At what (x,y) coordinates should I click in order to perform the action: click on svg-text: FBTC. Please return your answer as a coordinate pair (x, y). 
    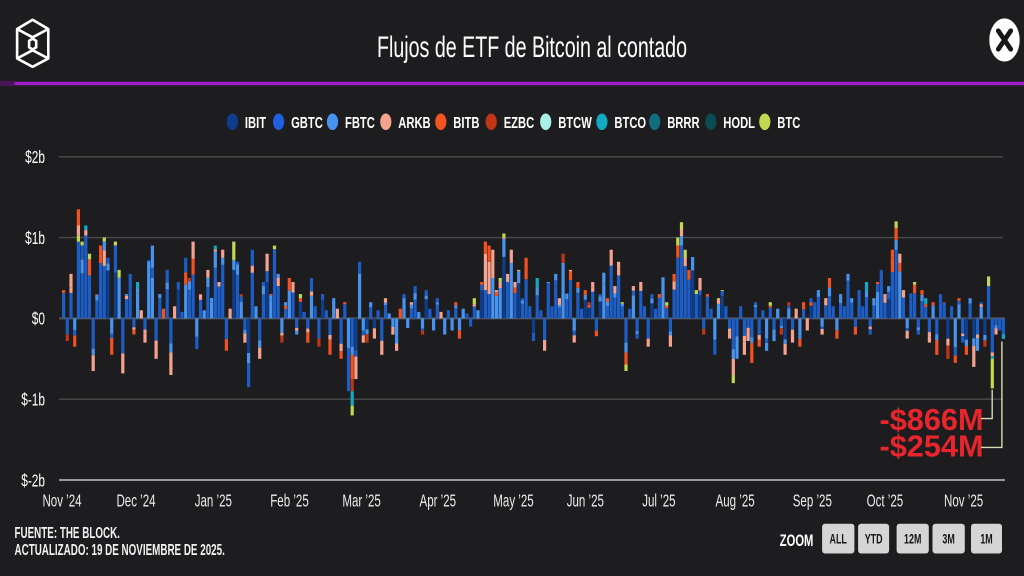
    Looking at the image, I should click on (360, 122).